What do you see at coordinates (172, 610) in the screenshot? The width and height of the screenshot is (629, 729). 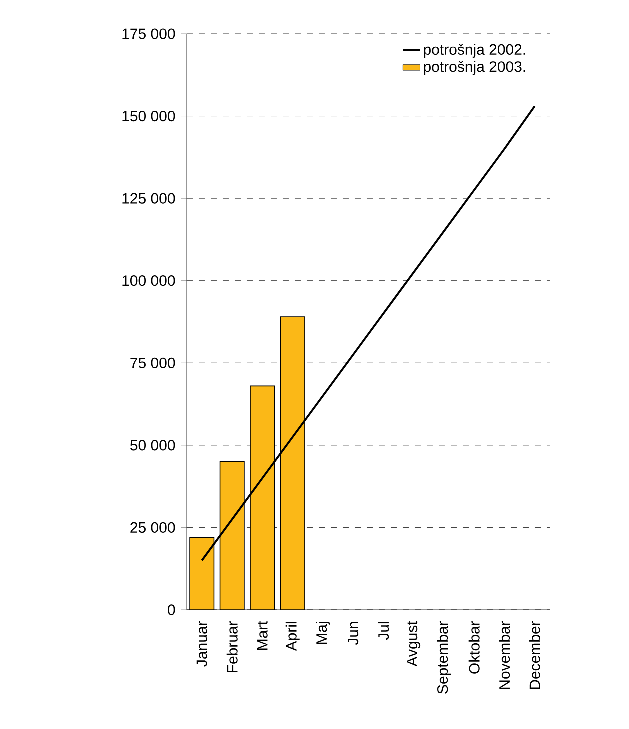 I see `y-tick-label: 0` at bounding box center [172, 610].